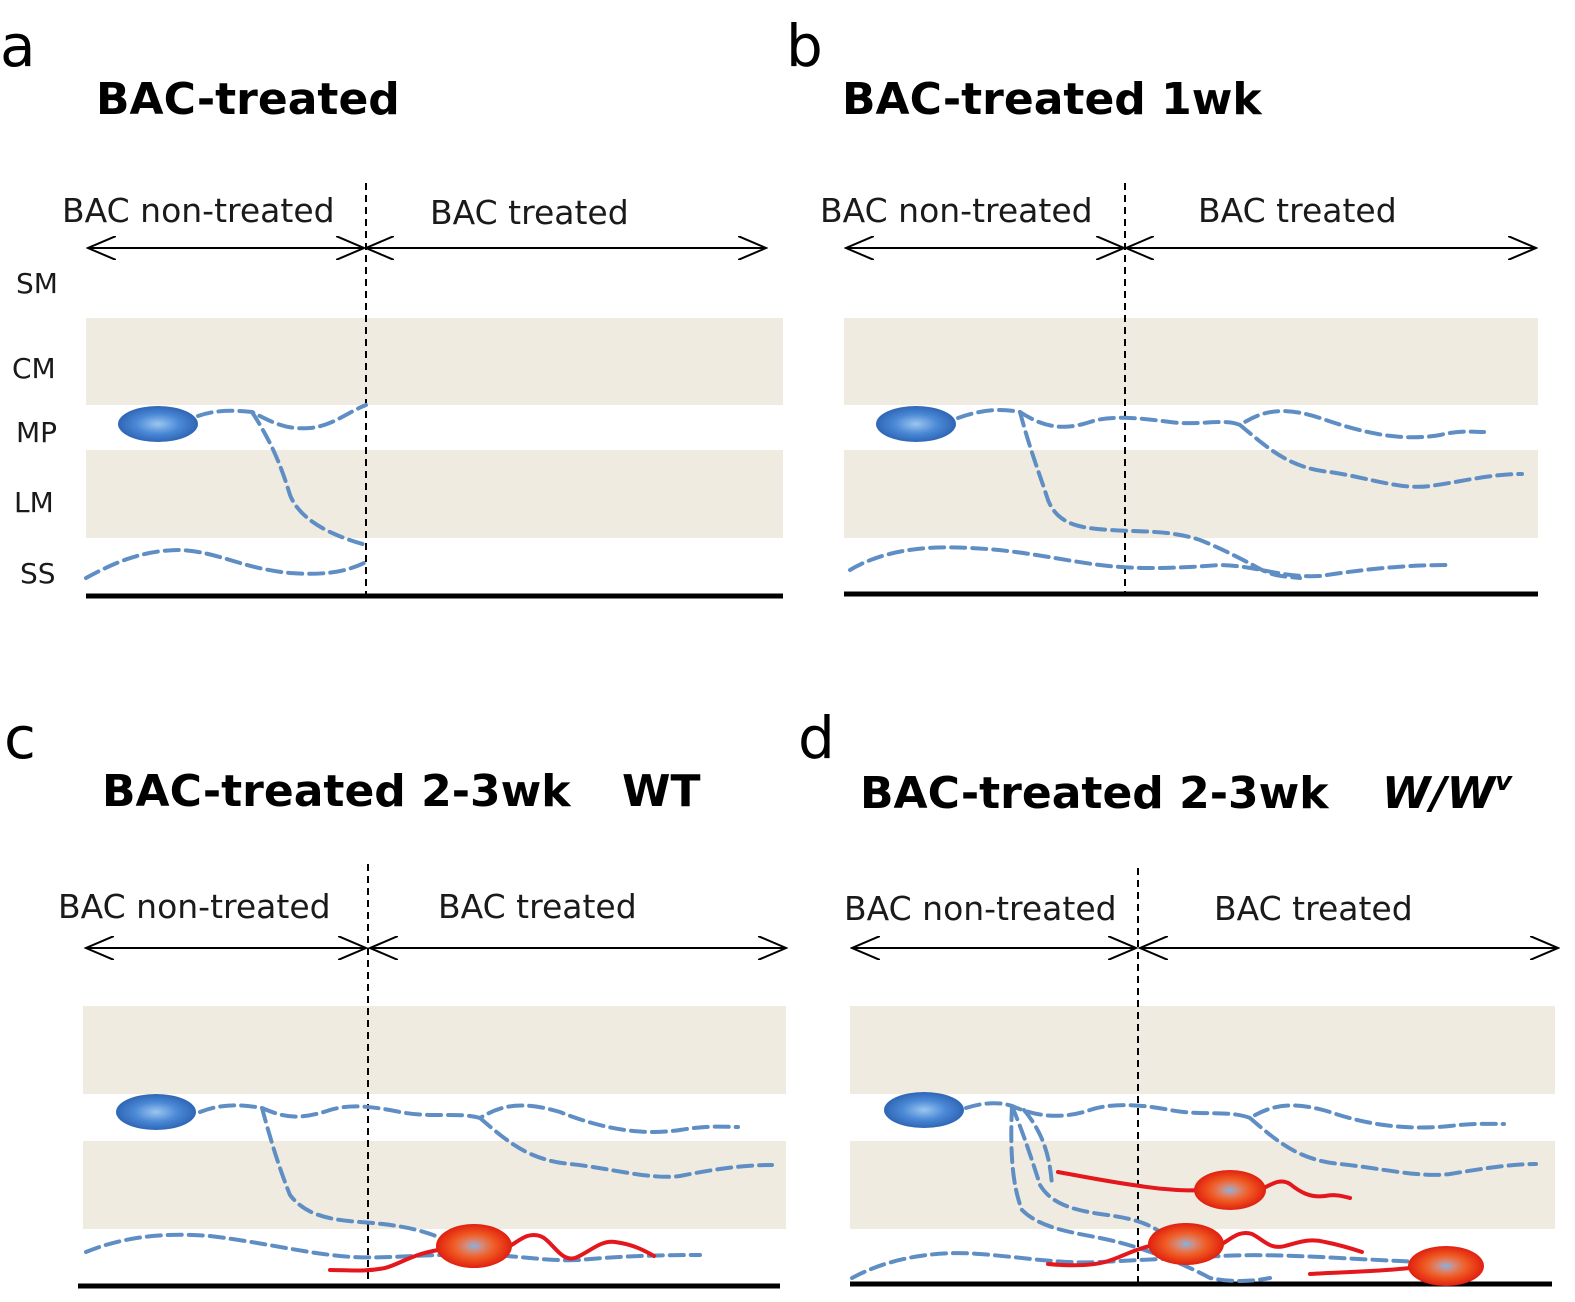 The width and height of the screenshot is (1575, 1302). Describe the element at coordinates (626, 1147) in the screenshot. I see `panel-c-branch-fiber` at that location.